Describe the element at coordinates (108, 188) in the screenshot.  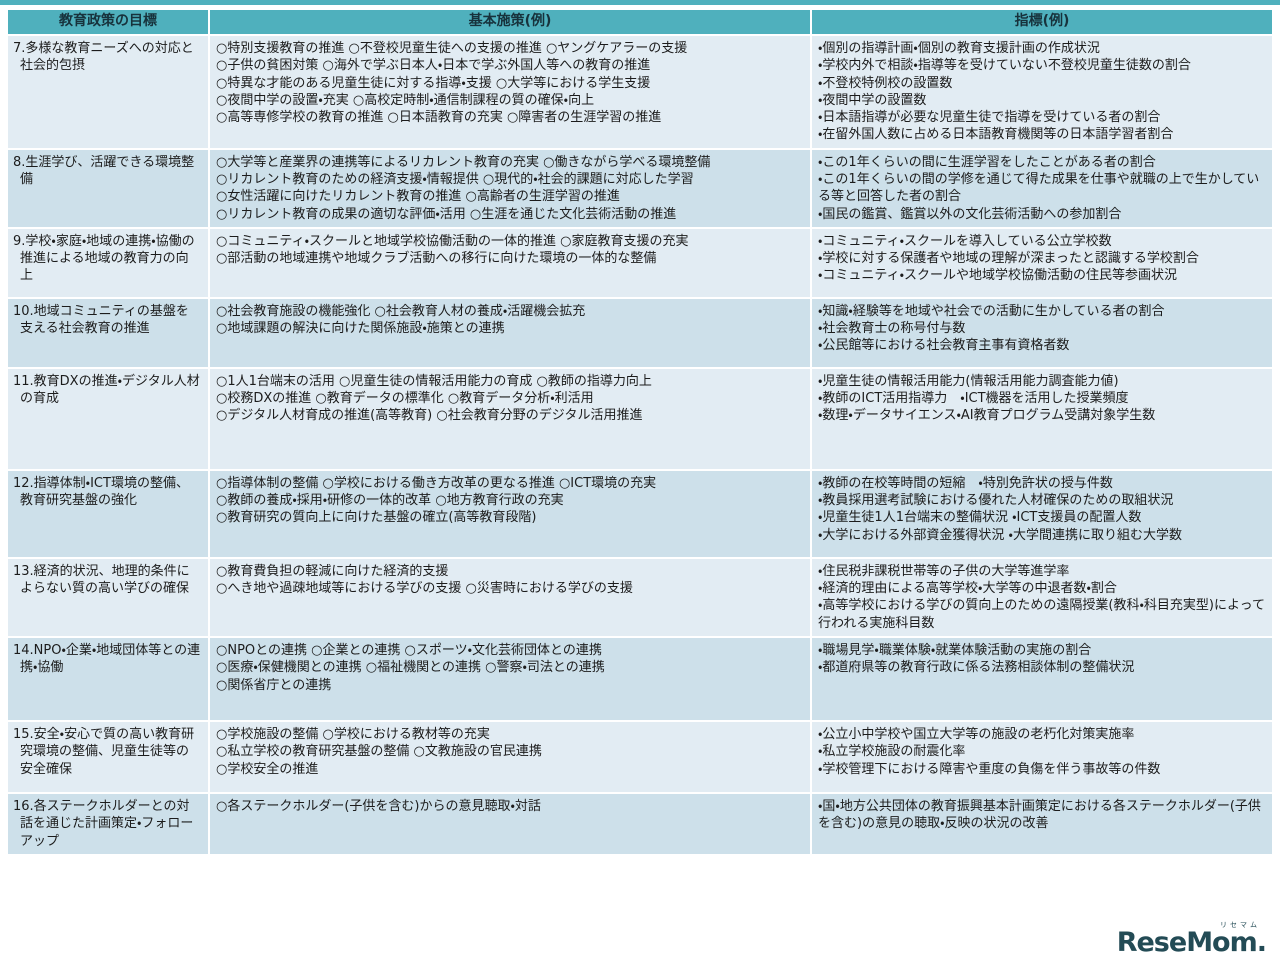
I see `goal-cell: 8.生涯学び、活躍できる環境整備` at that location.